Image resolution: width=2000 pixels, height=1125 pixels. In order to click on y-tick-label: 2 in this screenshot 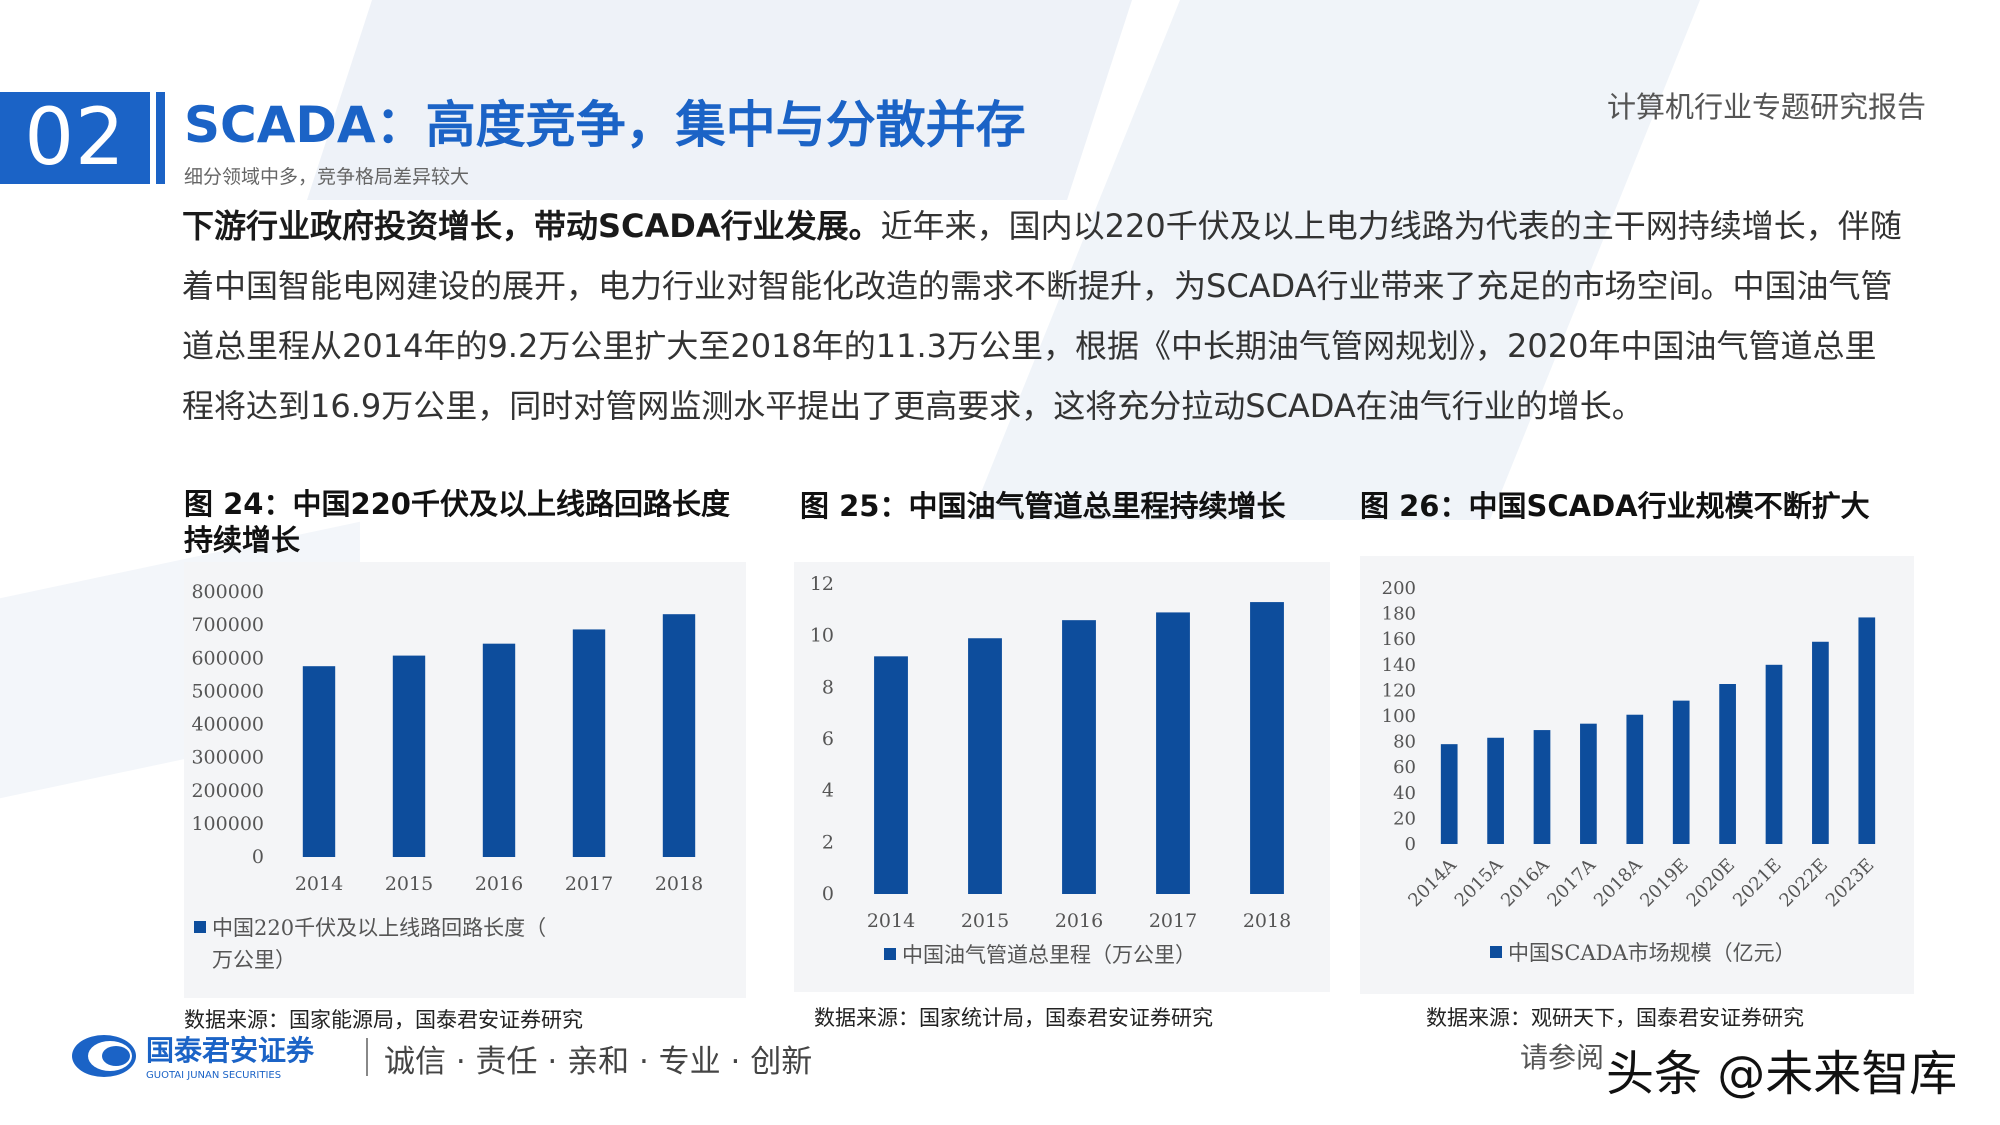, I will do `click(828, 842)`.